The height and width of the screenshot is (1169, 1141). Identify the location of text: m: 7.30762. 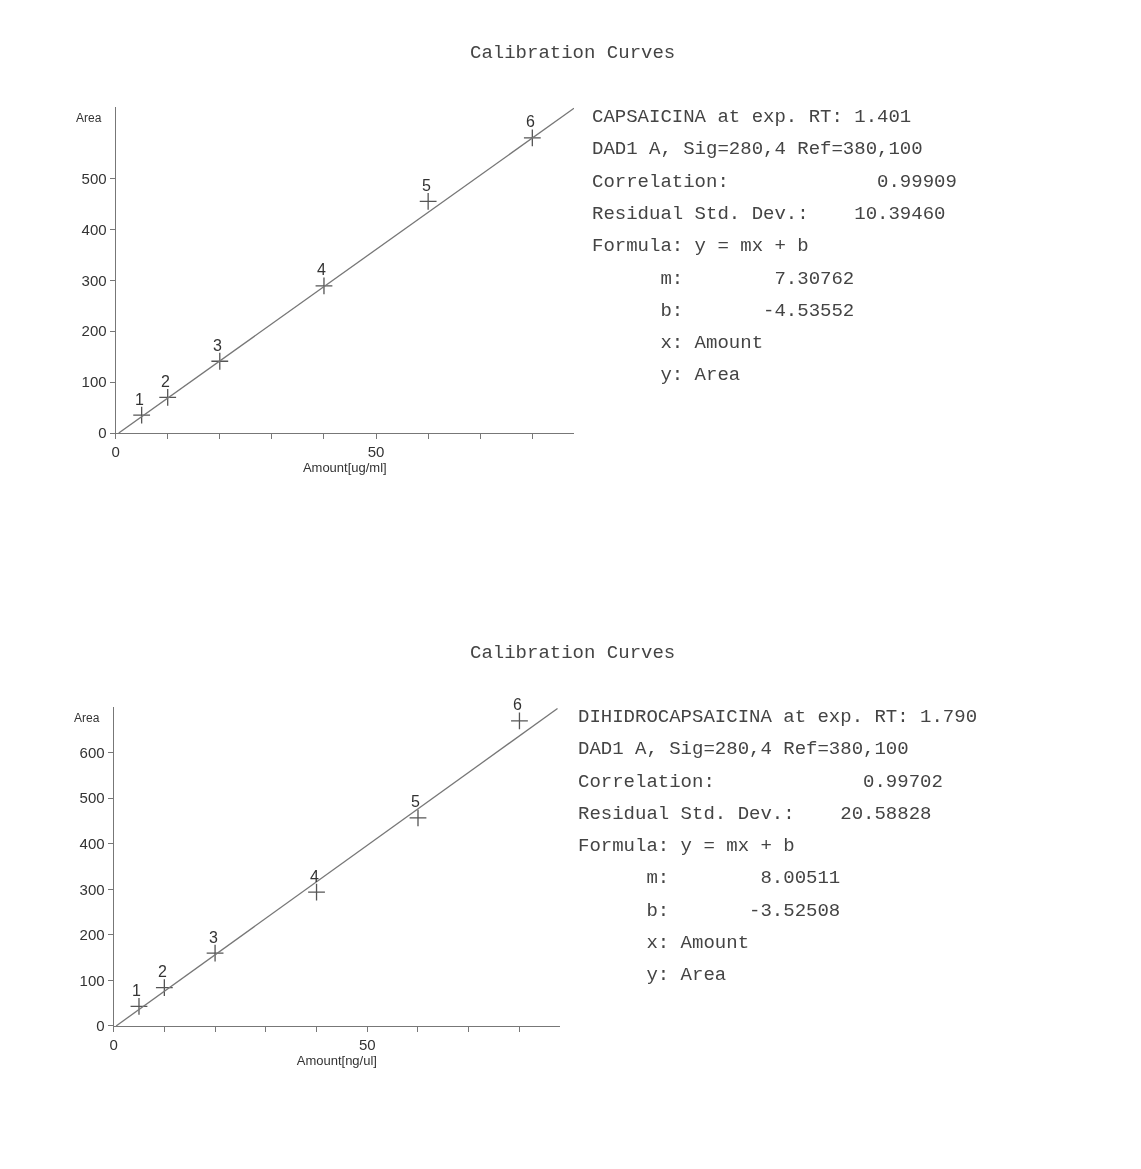
(723, 279).